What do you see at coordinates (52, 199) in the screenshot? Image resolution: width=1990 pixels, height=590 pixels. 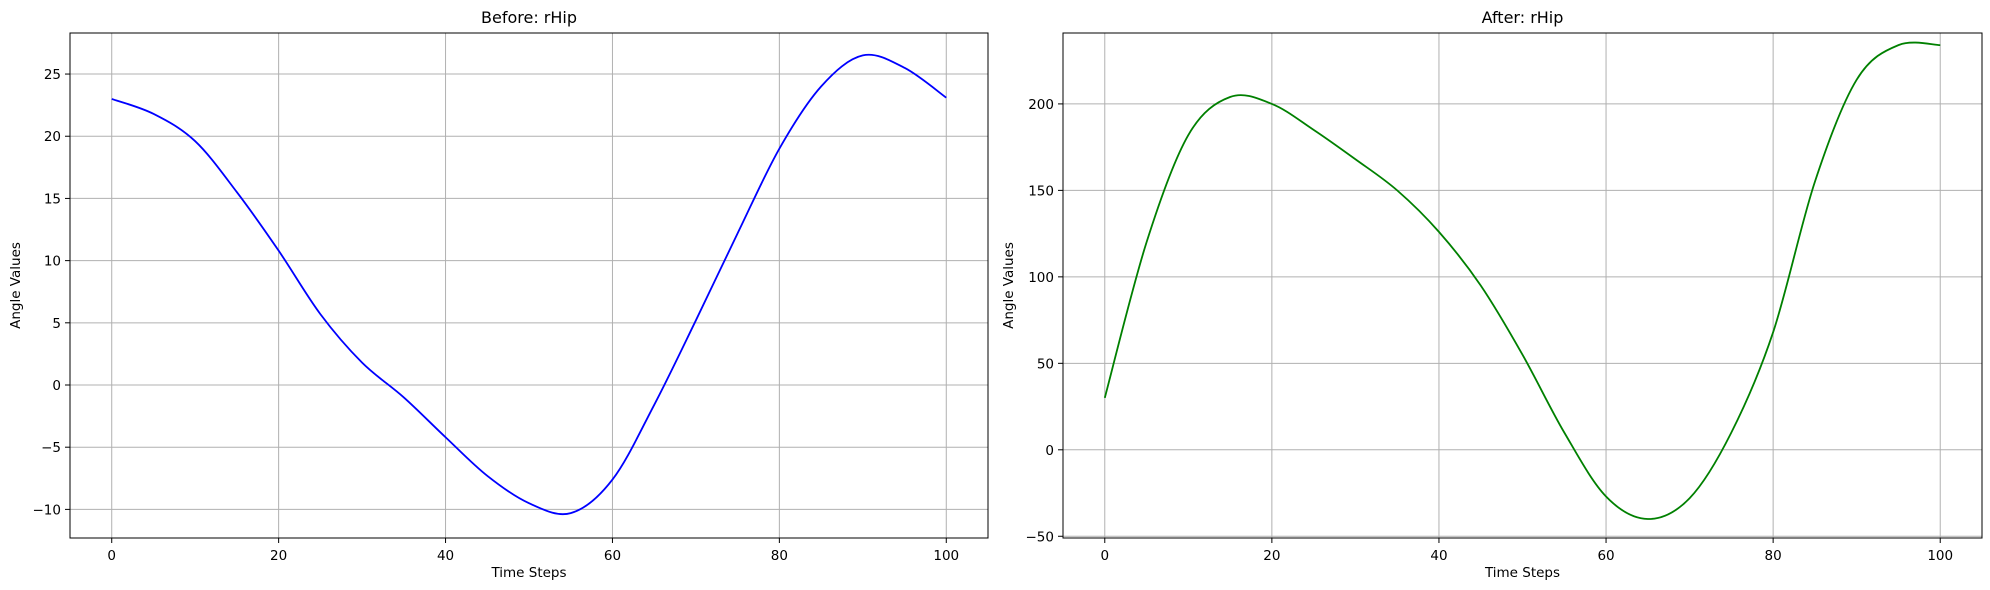 I see `y-tick-label: 15` at bounding box center [52, 199].